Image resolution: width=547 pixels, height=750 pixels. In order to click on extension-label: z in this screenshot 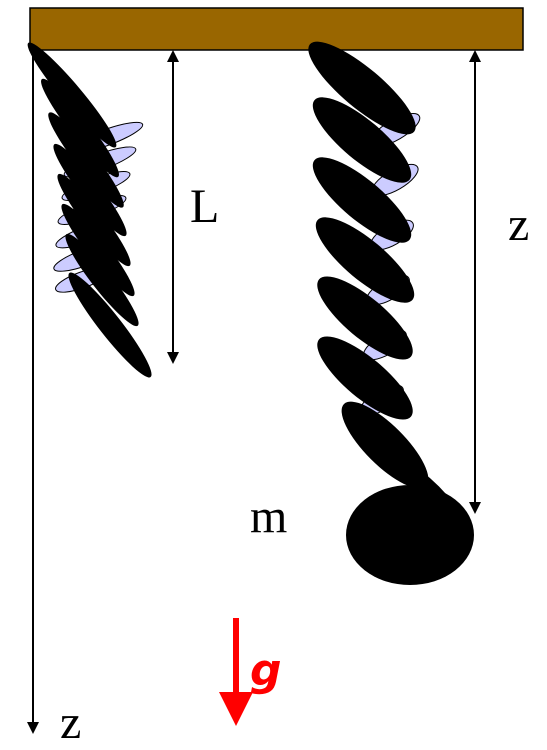, I will do `click(518, 224)`.